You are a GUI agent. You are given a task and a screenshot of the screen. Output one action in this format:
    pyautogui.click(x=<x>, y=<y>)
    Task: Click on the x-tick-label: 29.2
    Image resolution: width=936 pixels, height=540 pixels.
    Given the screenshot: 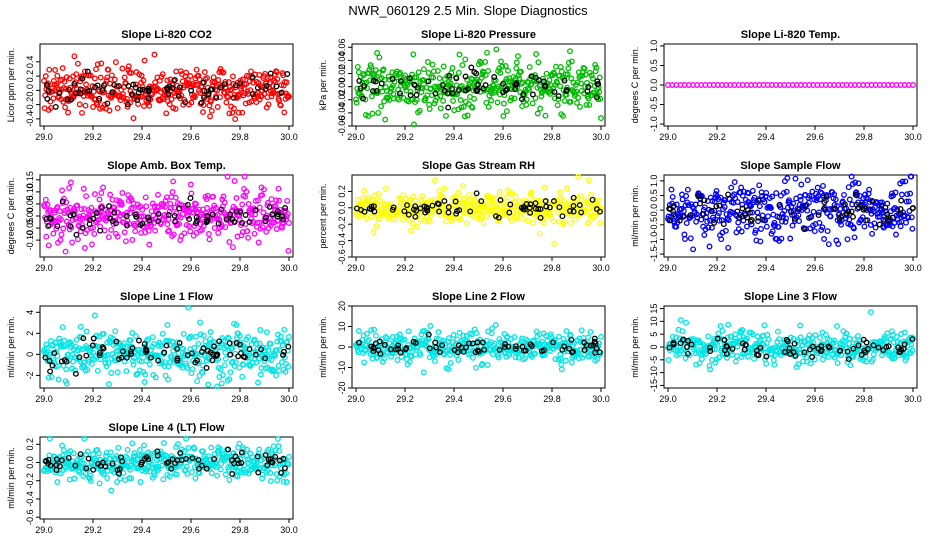 What is the action you would take?
    pyautogui.click(x=405, y=268)
    